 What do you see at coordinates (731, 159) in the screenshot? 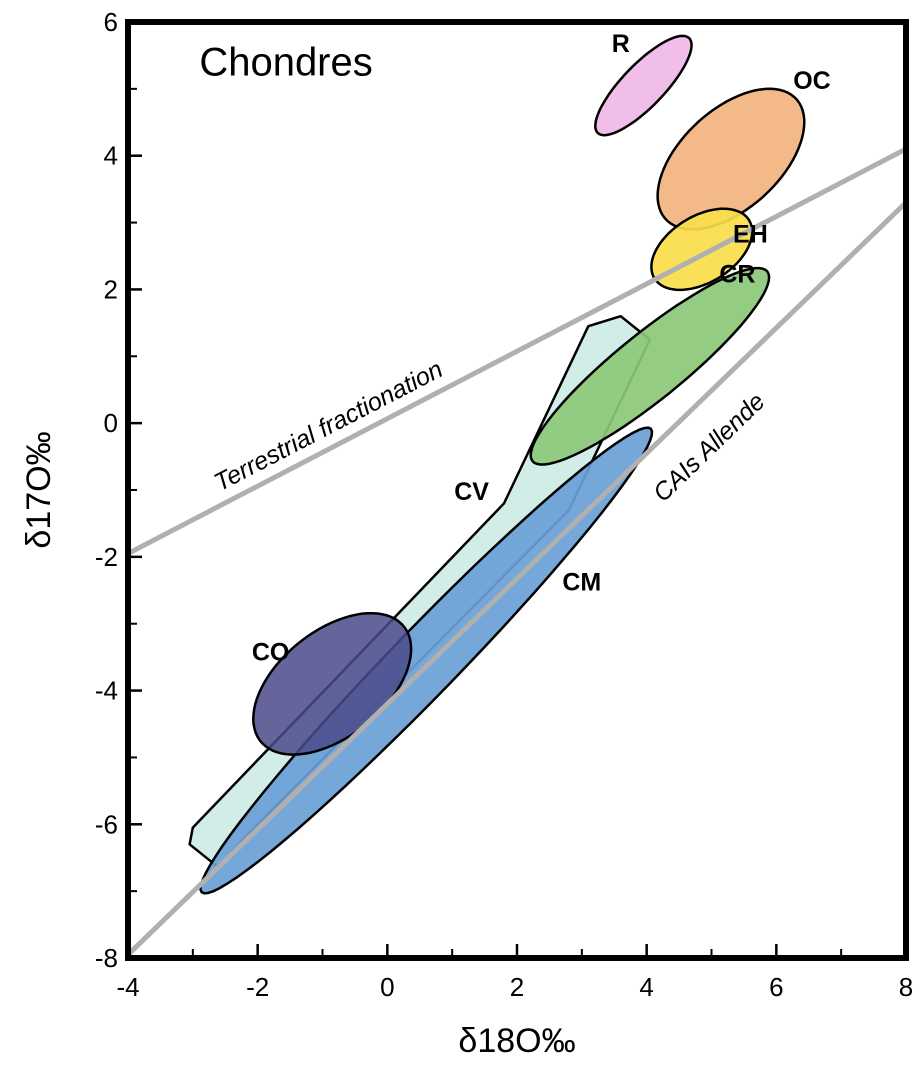
I see `region-oc` at bounding box center [731, 159].